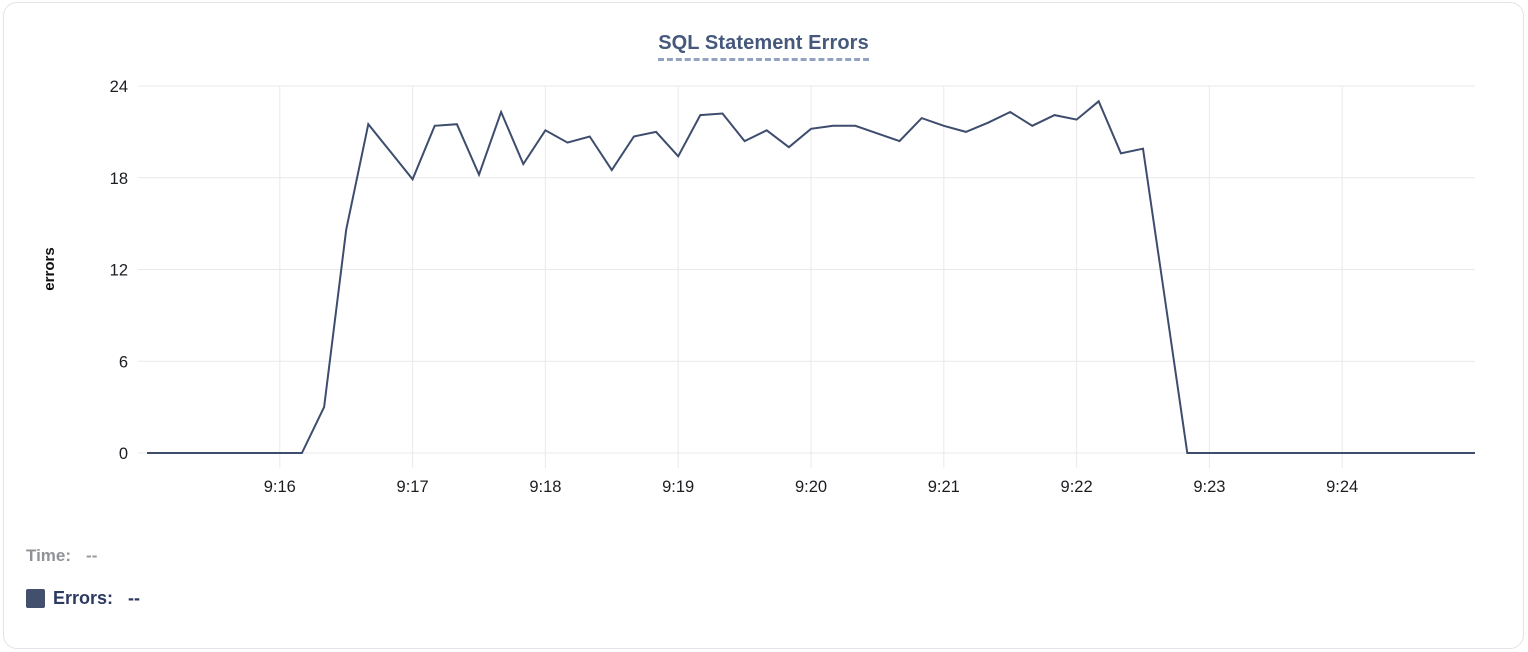  Describe the element at coordinates (123, 362) in the screenshot. I see `y-tick-label: 6` at that location.